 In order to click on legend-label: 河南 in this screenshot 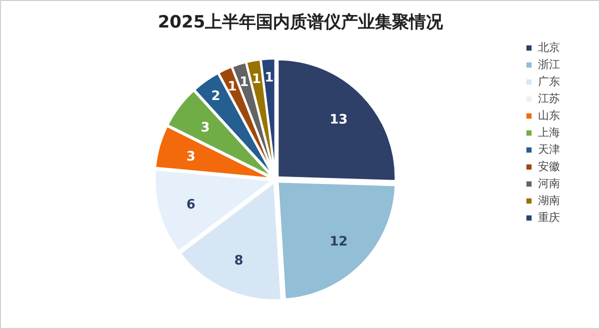, I will do `click(549, 183)`.